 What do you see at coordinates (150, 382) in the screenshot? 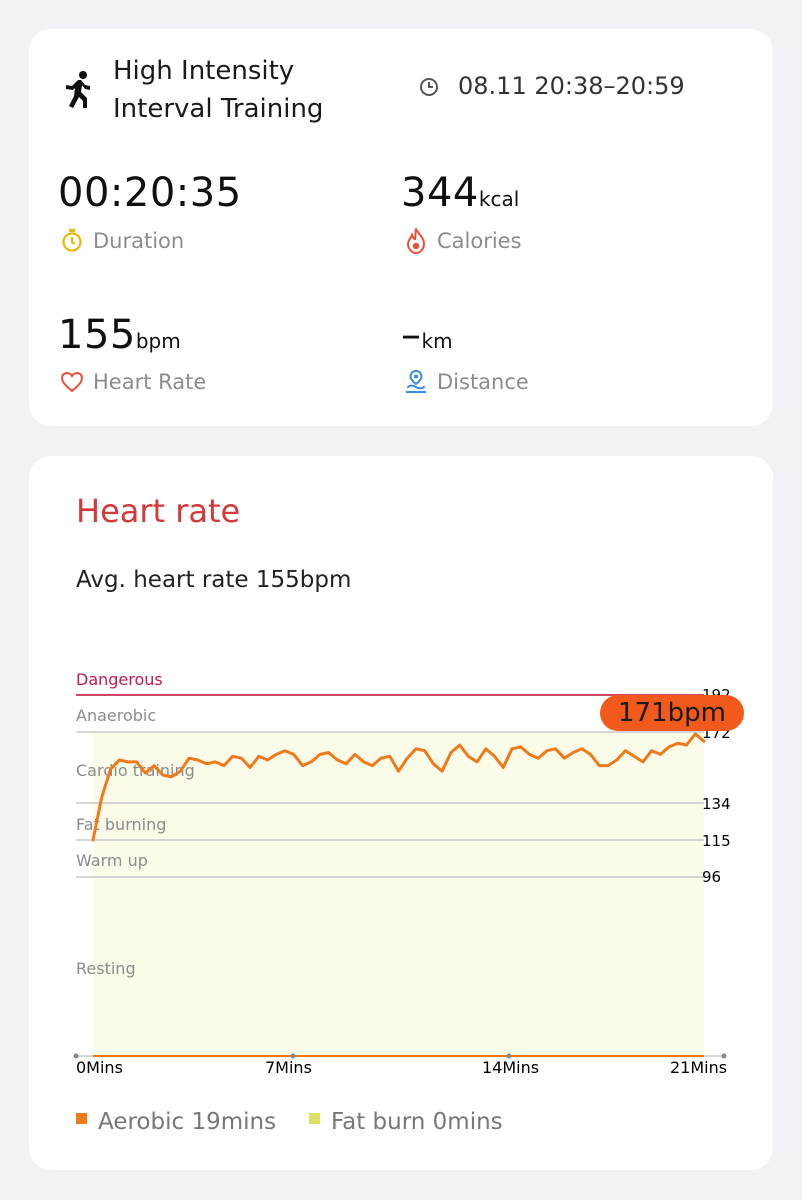
I see `heart-rate-label: Heart Rate` at bounding box center [150, 382].